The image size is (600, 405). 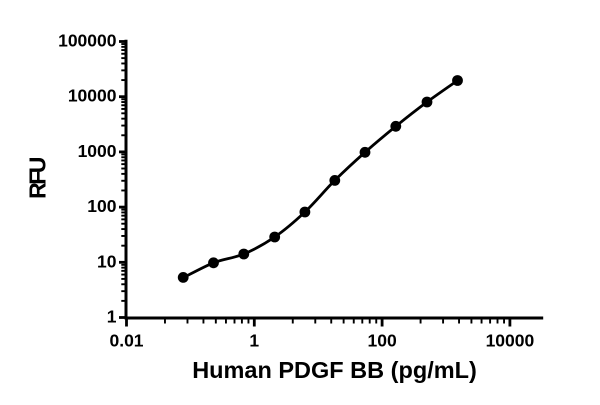 What do you see at coordinates (38, 178) in the screenshot?
I see `svg-text: RFU` at bounding box center [38, 178].